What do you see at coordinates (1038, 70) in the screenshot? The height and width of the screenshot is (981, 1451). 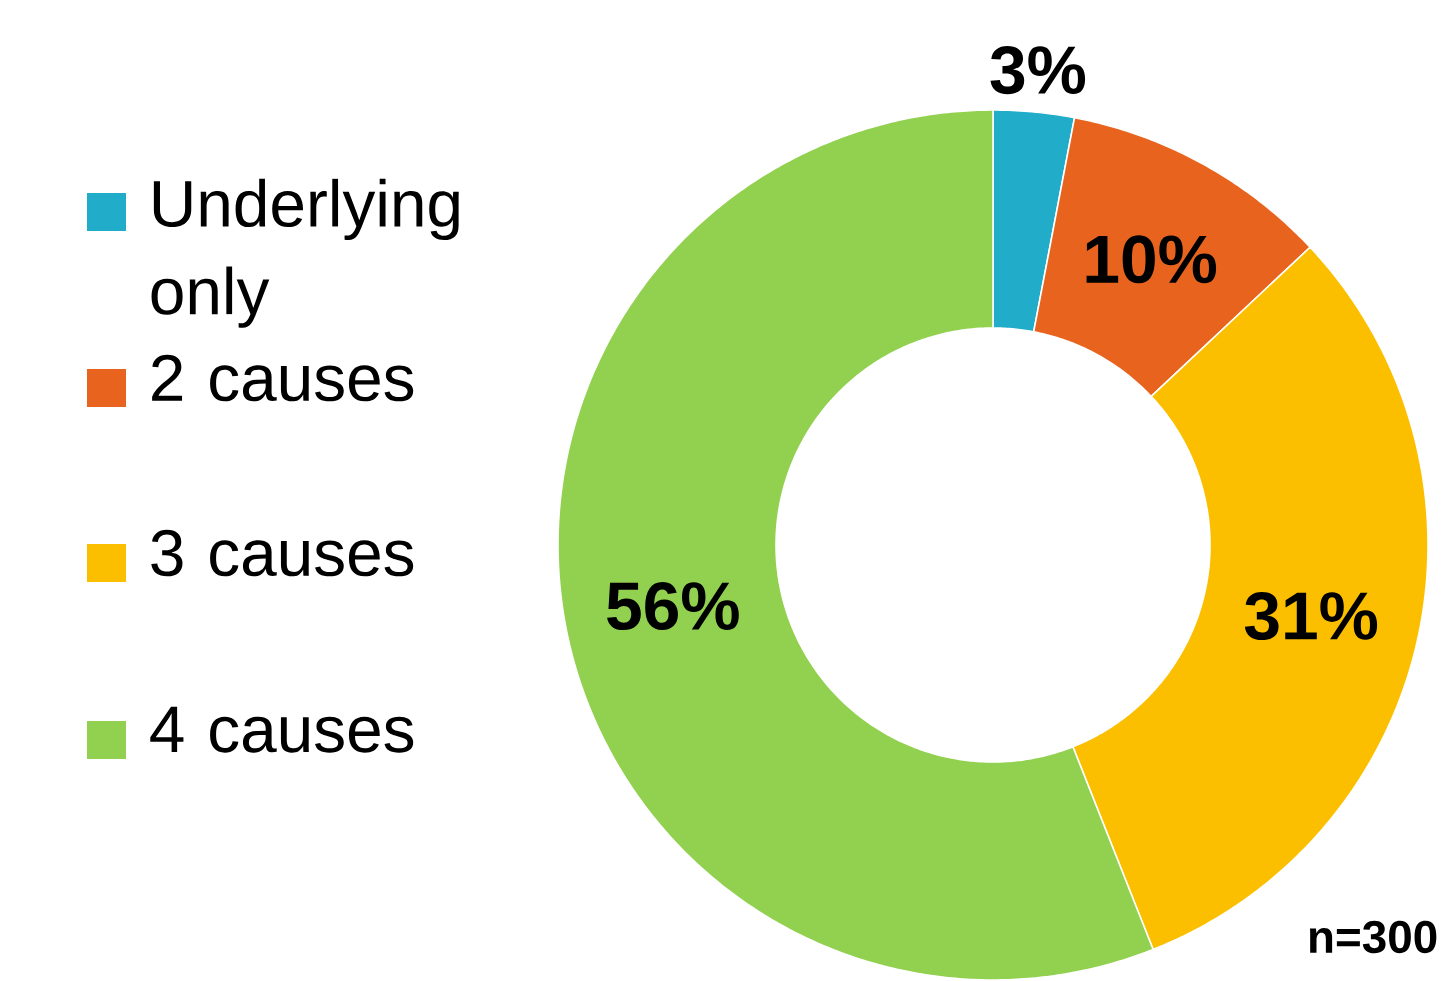 I see `data-label: 3%` at bounding box center [1038, 70].